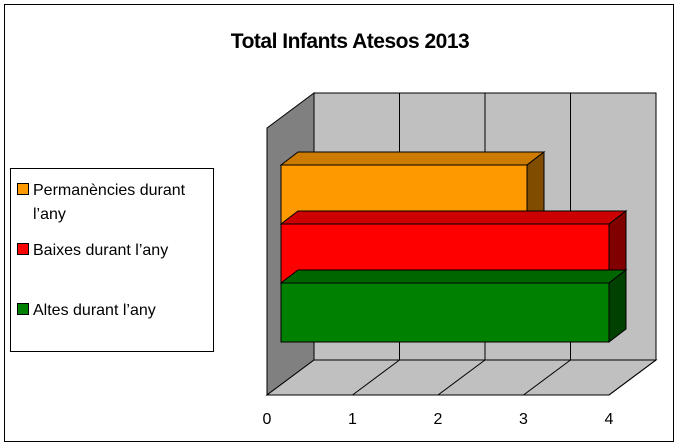 The image size is (680, 448). What do you see at coordinates (453, 276) in the screenshot?
I see `bar-top-altes` at bounding box center [453, 276].